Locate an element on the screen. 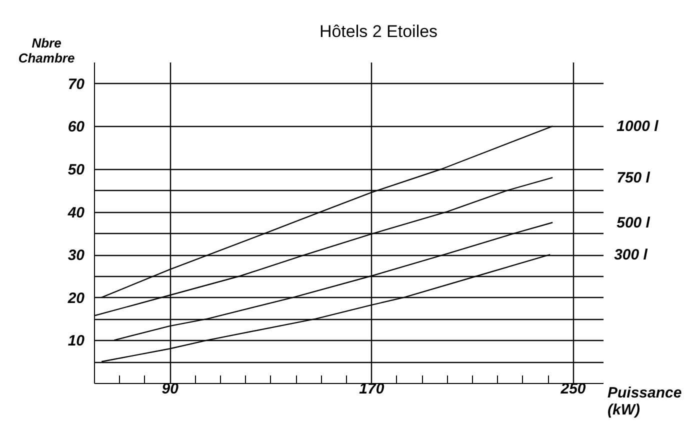 The height and width of the screenshot is (426, 697). x-axis-title: Puissance (kW) is located at coordinates (645, 401).